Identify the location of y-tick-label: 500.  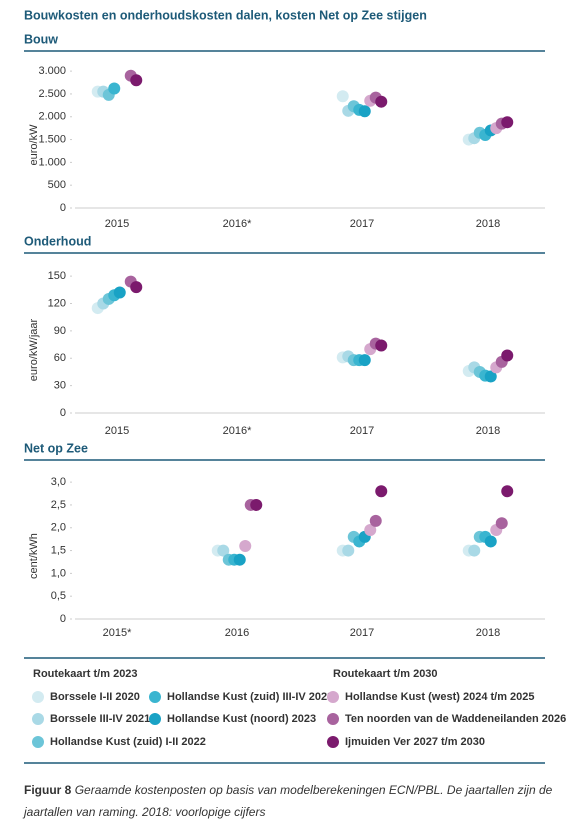
(57, 185).